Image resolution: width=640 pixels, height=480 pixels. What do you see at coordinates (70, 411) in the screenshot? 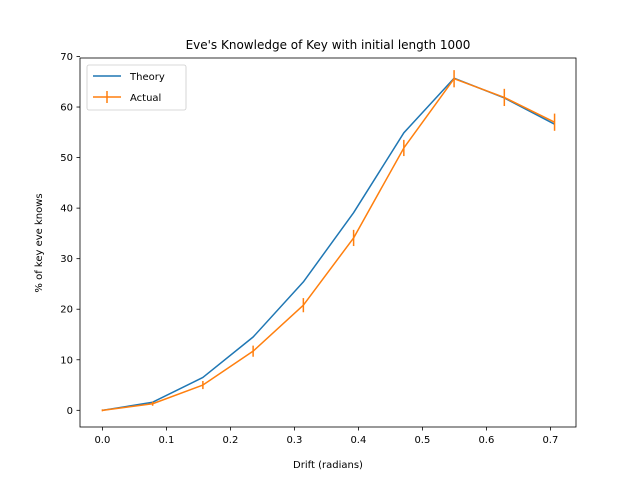
I see `y-tick-label: 0` at bounding box center [70, 411].